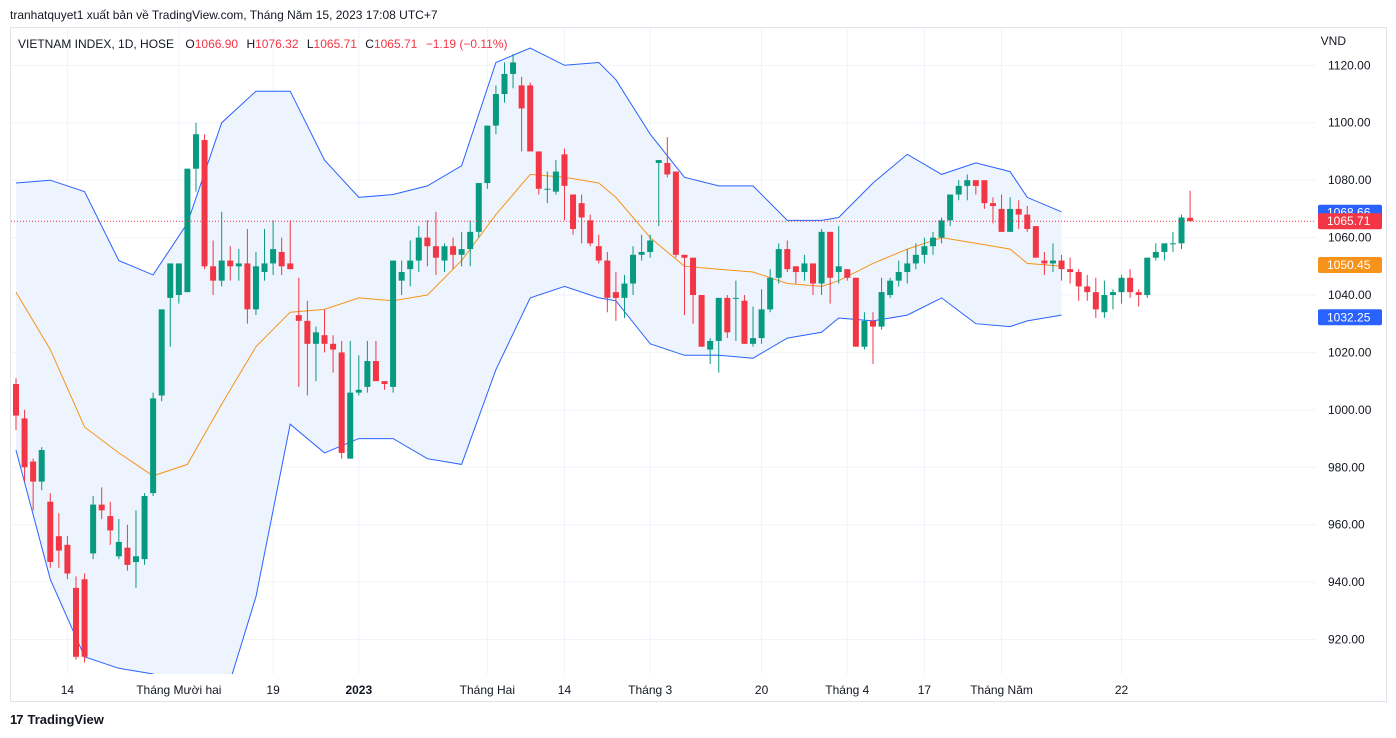 The image size is (1396, 738). What do you see at coordinates (1346, 525) in the screenshot?
I see `price-tick-label: 960.00` at bounding box center [1346, 525].